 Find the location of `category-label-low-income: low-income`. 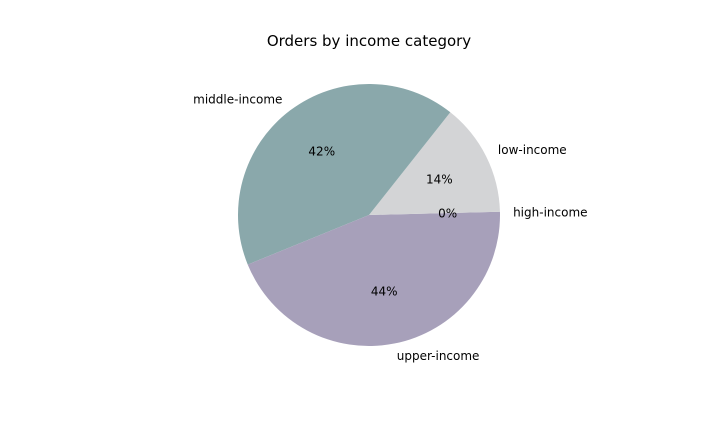

category-label-low-income: low-income is located at coordinates (532, 150).